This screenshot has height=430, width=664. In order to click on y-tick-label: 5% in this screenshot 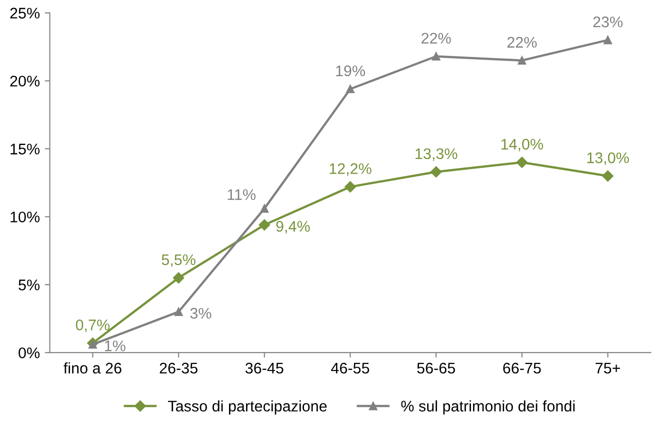, I will do `click(29, 285)`.